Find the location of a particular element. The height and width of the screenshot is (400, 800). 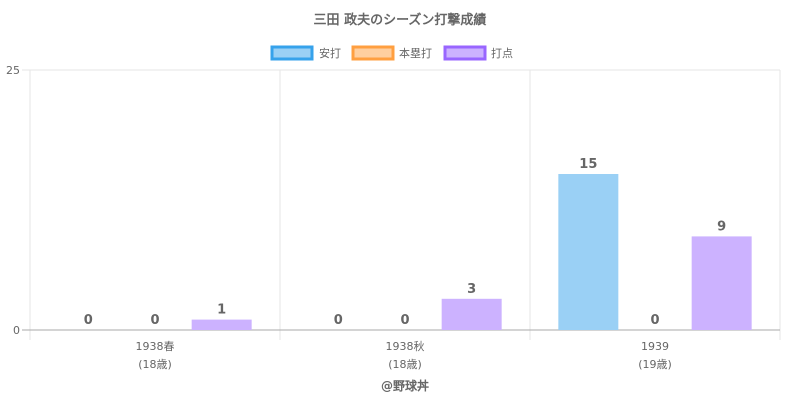

x-tick-sublabel-2: (19歳) is located at coordinates (655, 364).